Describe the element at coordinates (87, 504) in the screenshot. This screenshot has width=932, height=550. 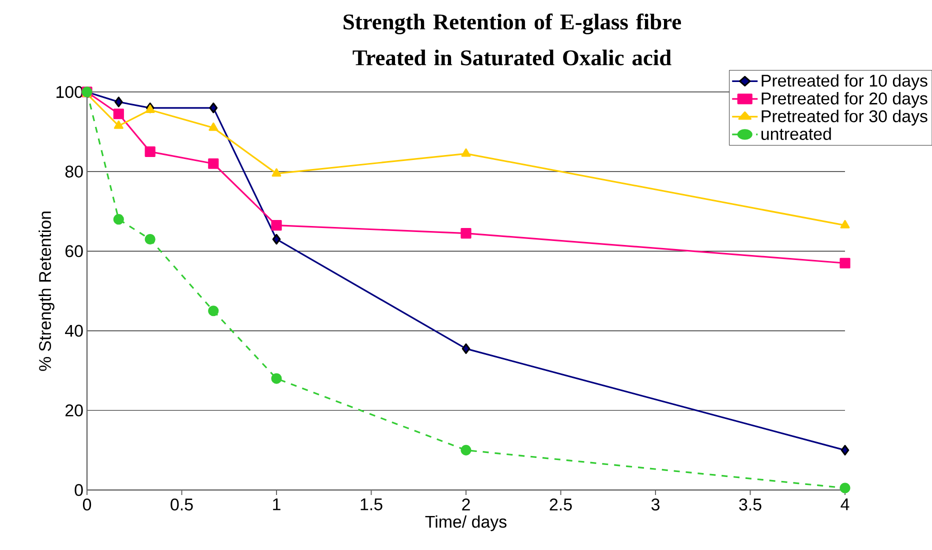
I see `x-tick-label: 0` at that location.